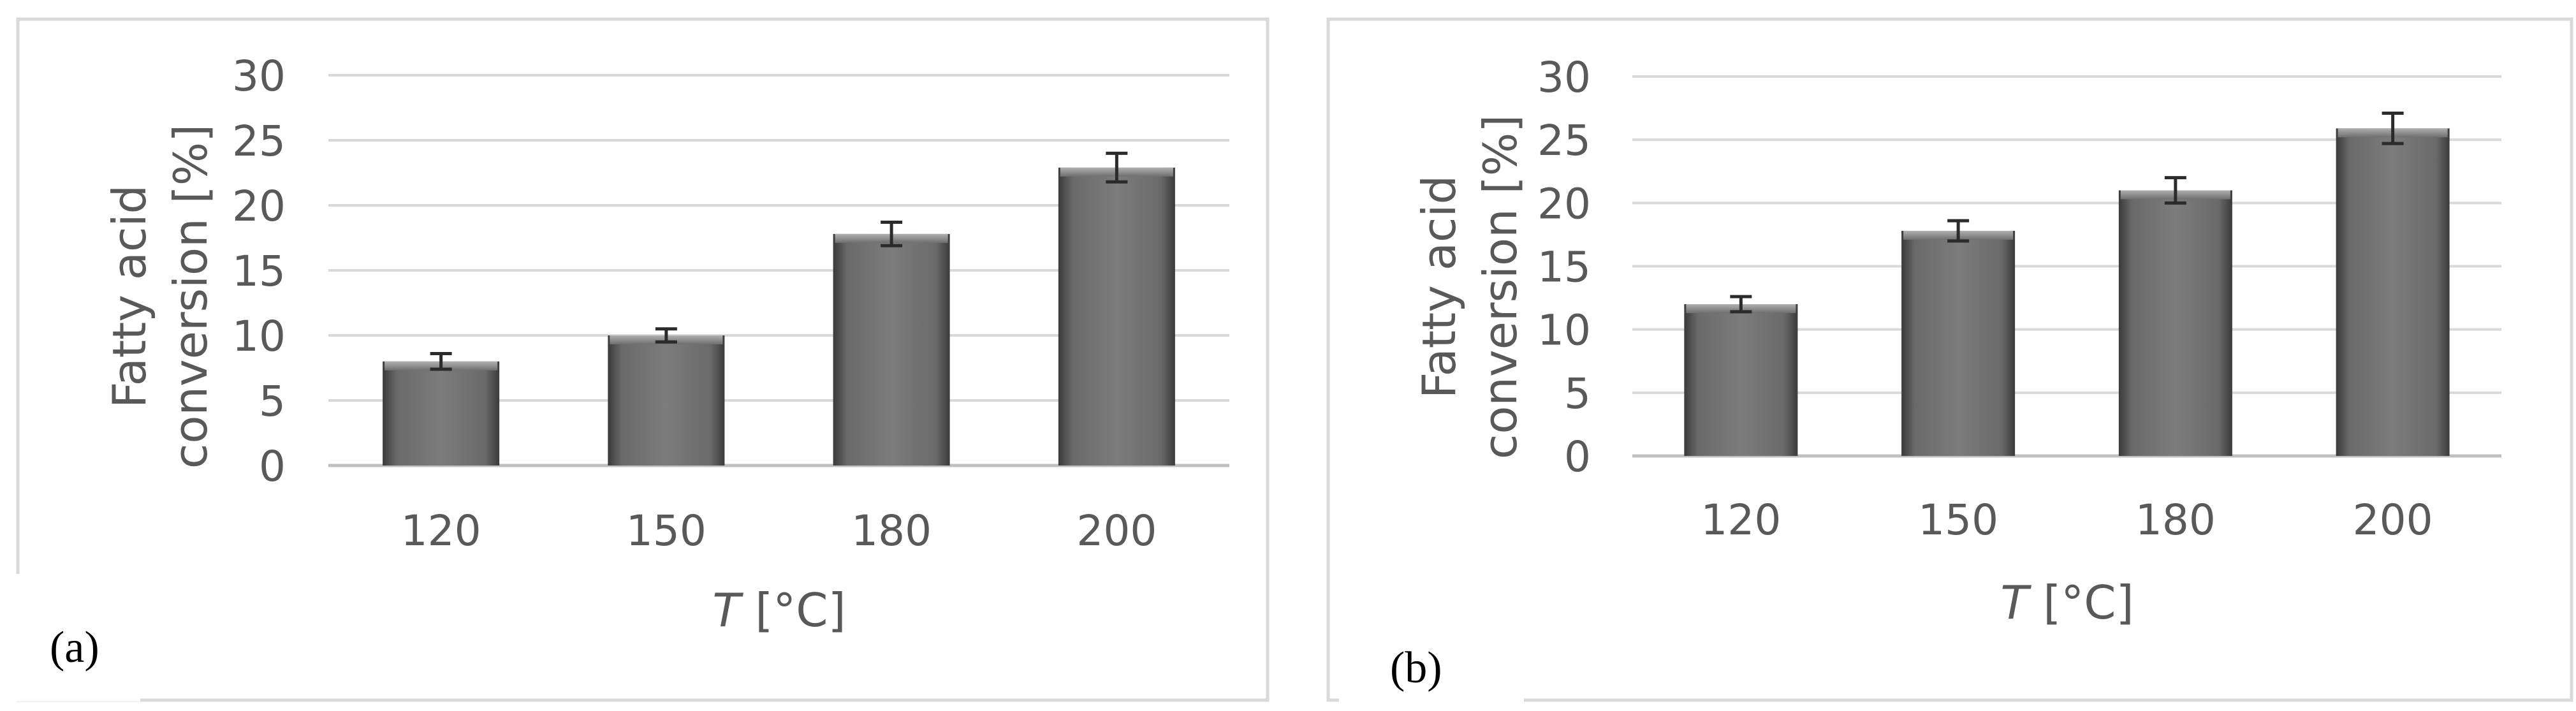 Image resolution: width=2576 pixels, height=711 pixels. I want to click on panel-a-label-mask, so click(73, 638).